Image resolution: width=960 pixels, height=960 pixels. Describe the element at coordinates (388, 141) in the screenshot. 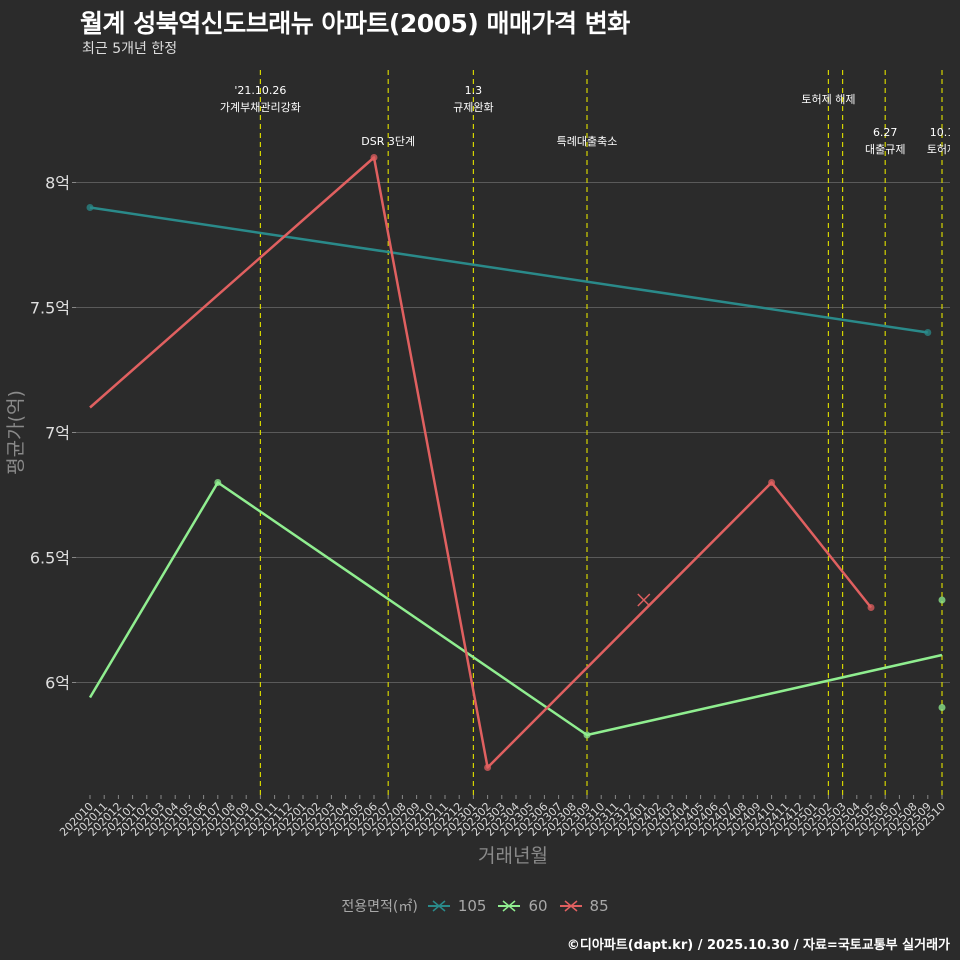

I see `event-label: DSR 3단계` at that location.